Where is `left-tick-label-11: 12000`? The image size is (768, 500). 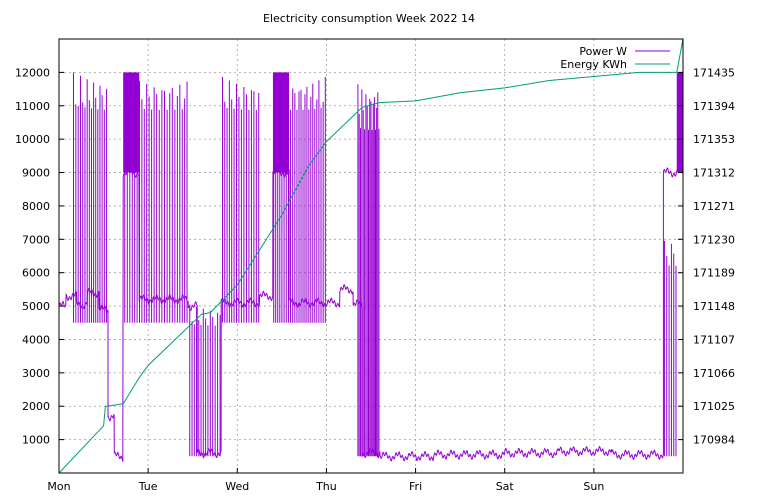 left-tick-label-11: 12000 is located at coordinates (32, 72).